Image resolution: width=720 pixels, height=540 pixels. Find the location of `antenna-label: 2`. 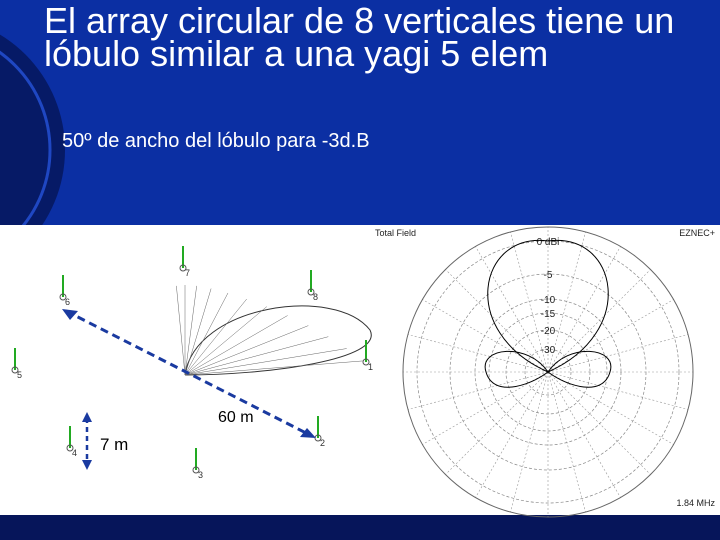

antenna-label: 2 is located at coordinates (322, 443).